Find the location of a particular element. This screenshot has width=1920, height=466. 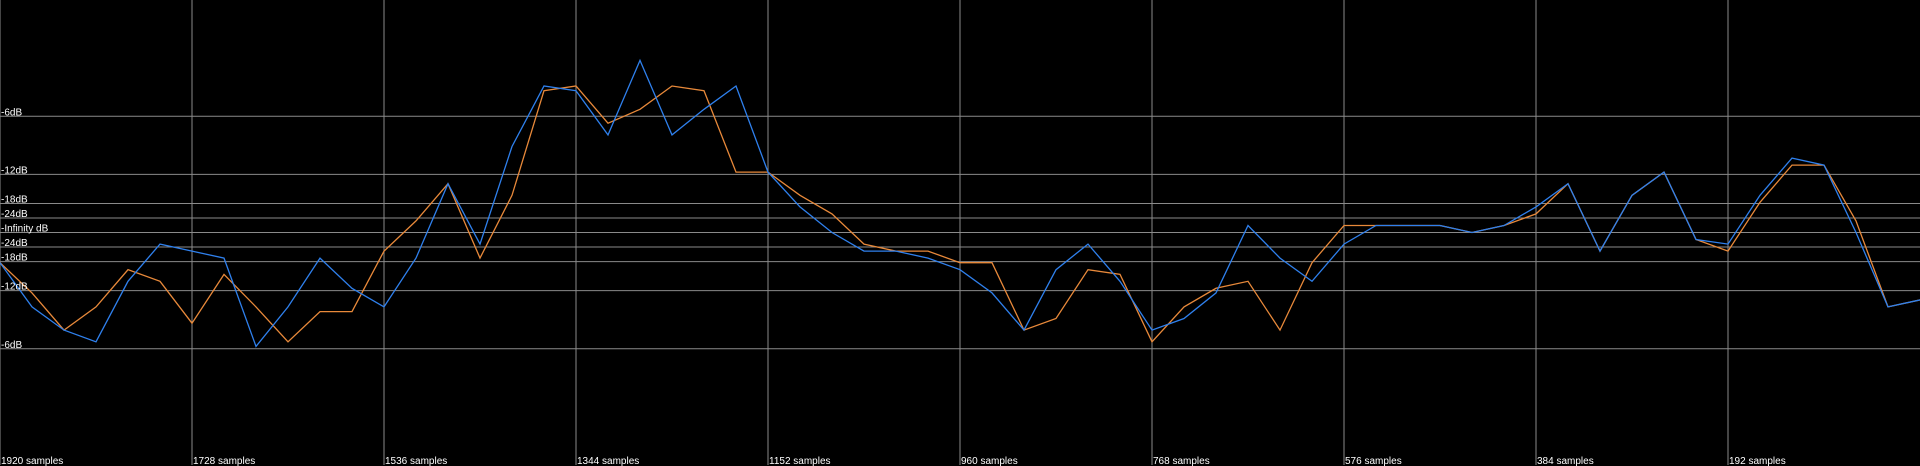

x-tick-label: 384 samples is located at coordinates (1565, 461).